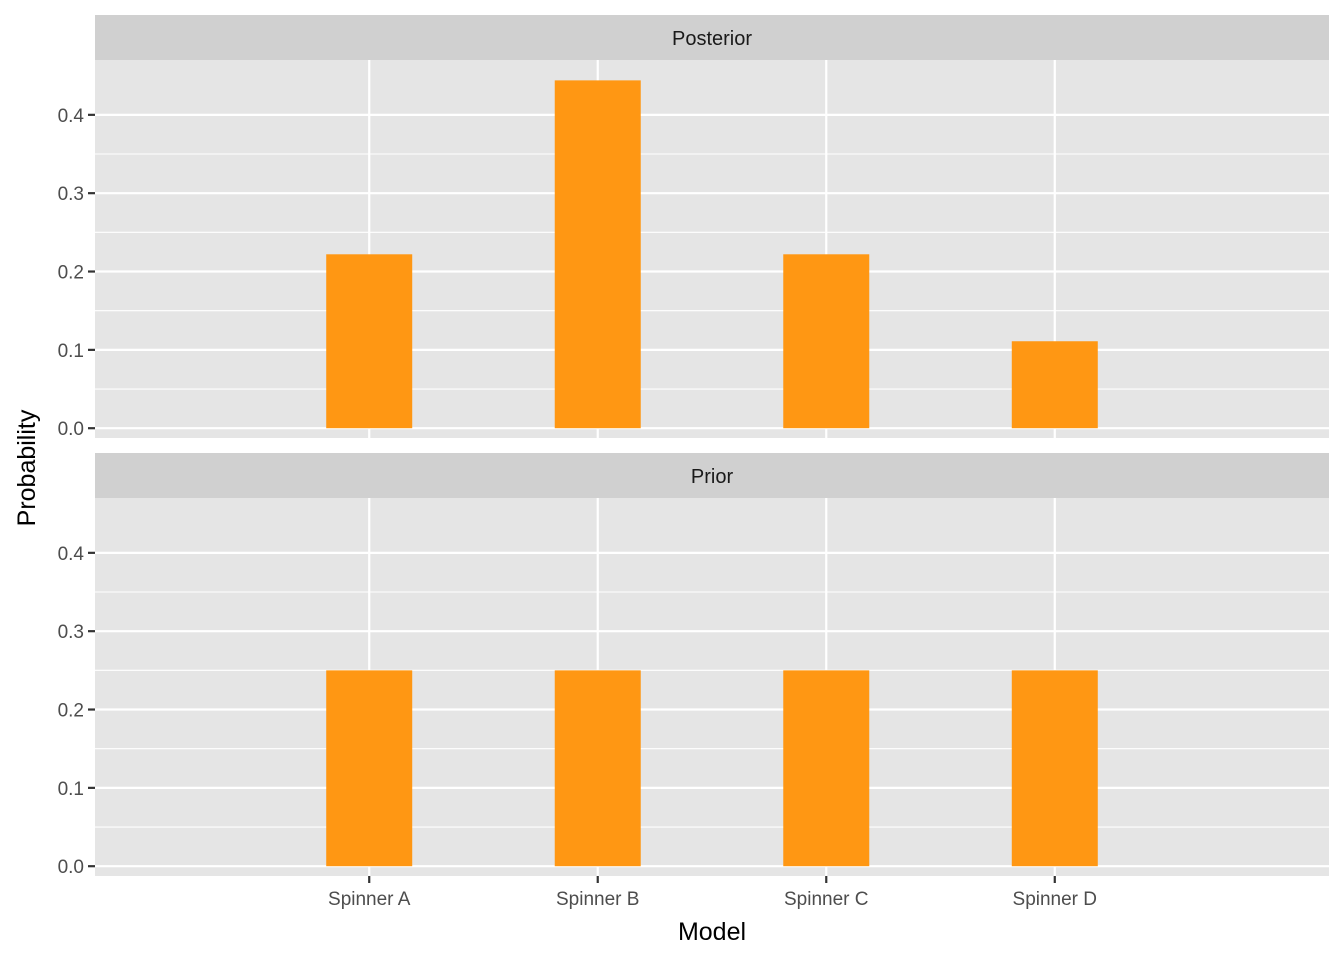 The width and height of the screenshot is (1344, 960). Describe the element at coordinates (712, 768) in the screenshot. I see `panel-prior-bars` at that location.